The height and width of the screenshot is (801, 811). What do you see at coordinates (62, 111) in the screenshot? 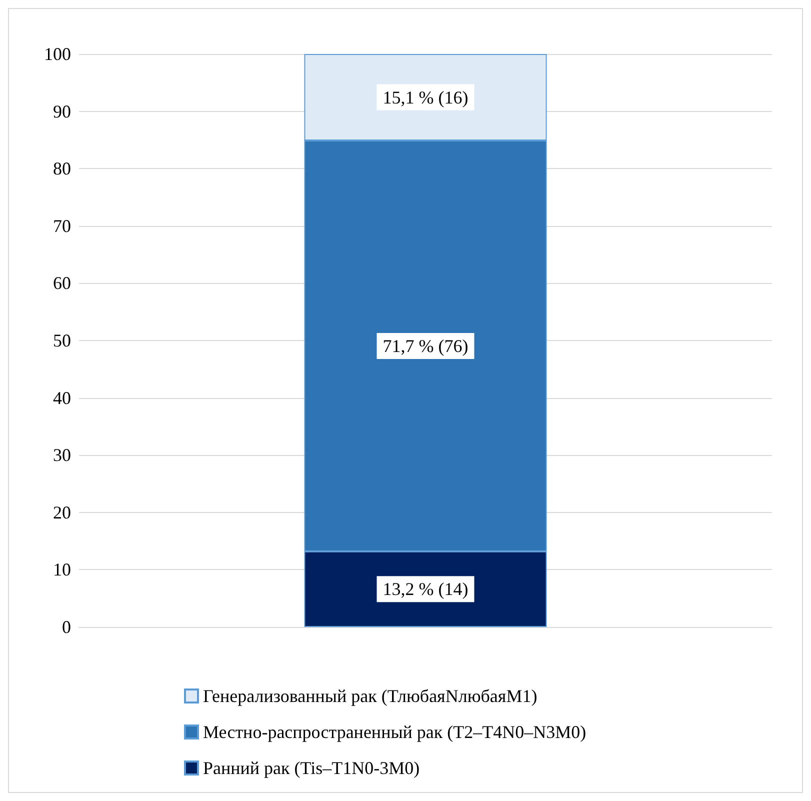
I see `y-tick-label: 90` at bounding box center [62, 111].